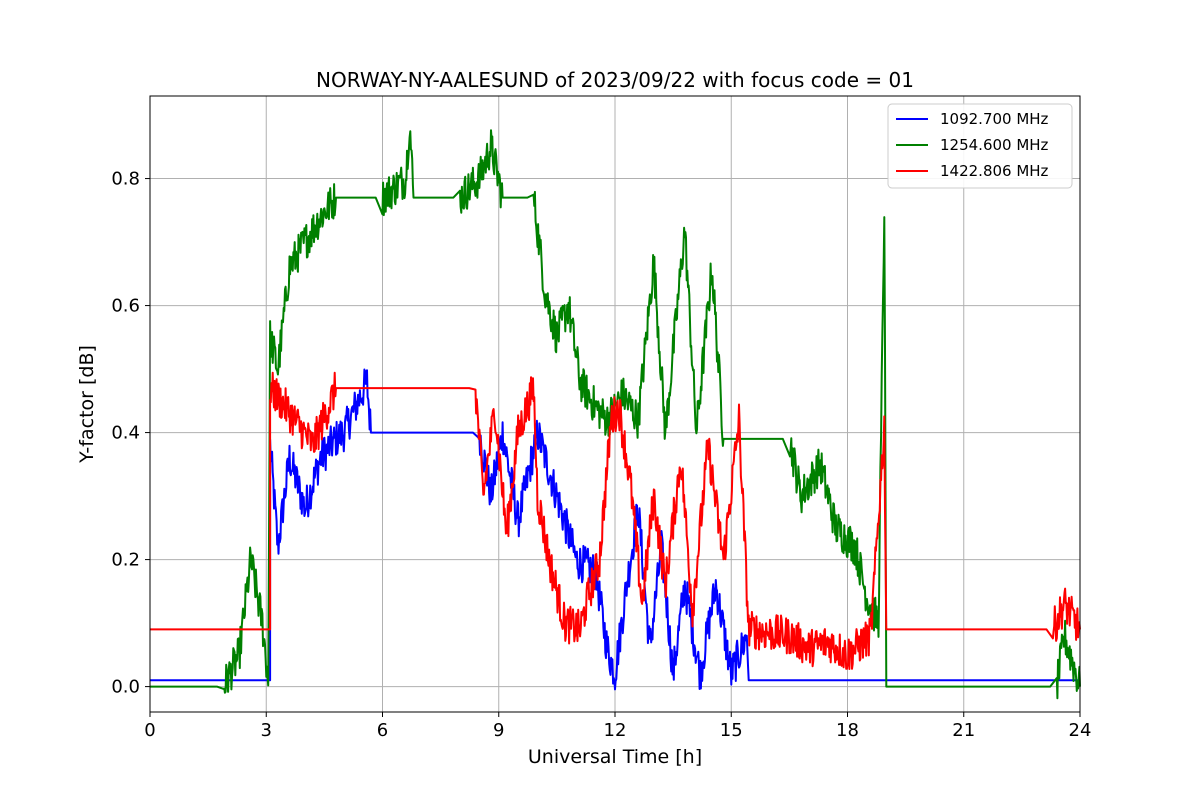  What do you see at coordinates (615, 730) in the screenshot?
I see `x-tick-label-4: 12` at bounding box center [615, 730].